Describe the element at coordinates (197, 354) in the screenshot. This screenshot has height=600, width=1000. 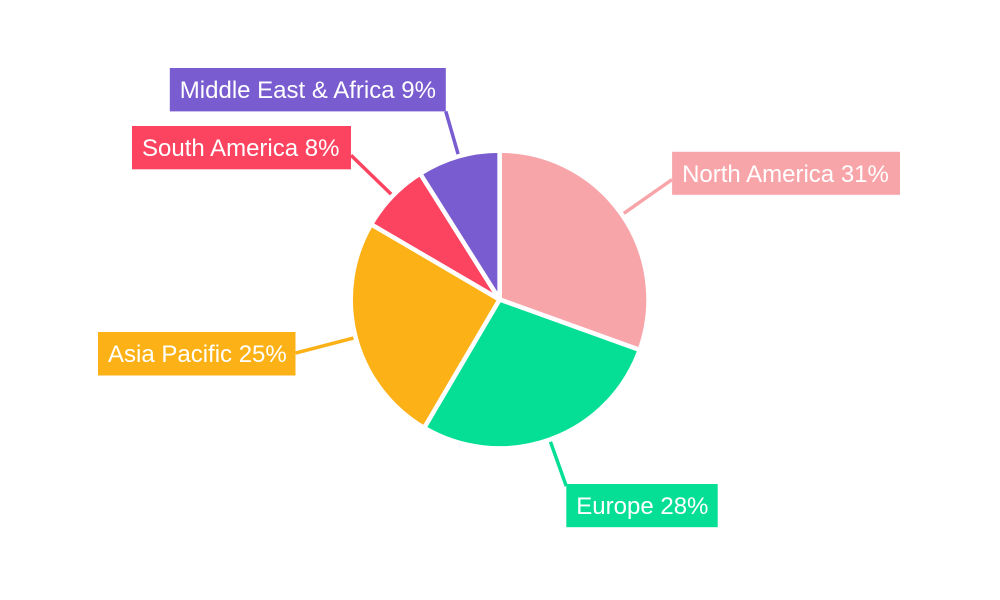
I see `svg-text: Asia Pacific 25%` at that location.